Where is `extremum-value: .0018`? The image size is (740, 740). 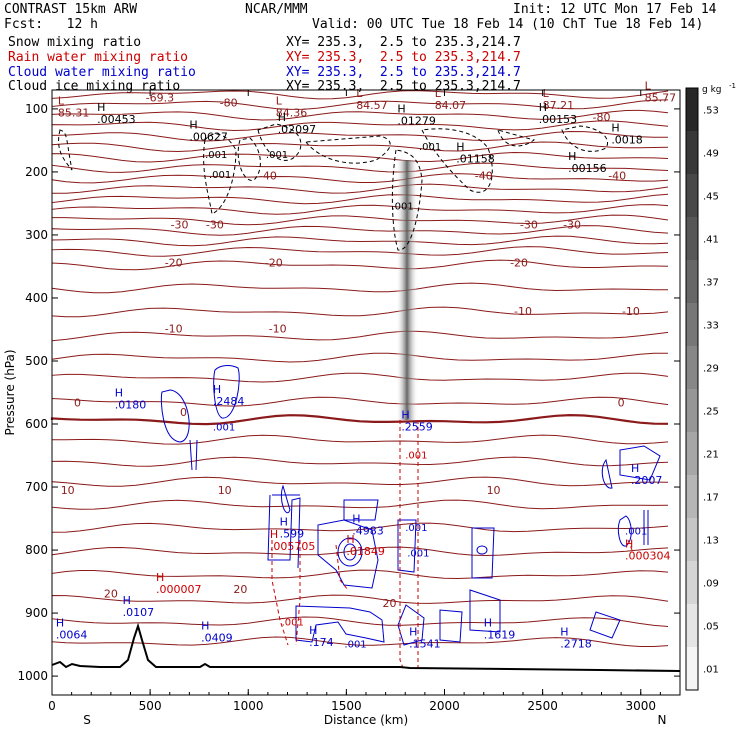
extremum-value: .0018 is located at coordinates (627, 140).